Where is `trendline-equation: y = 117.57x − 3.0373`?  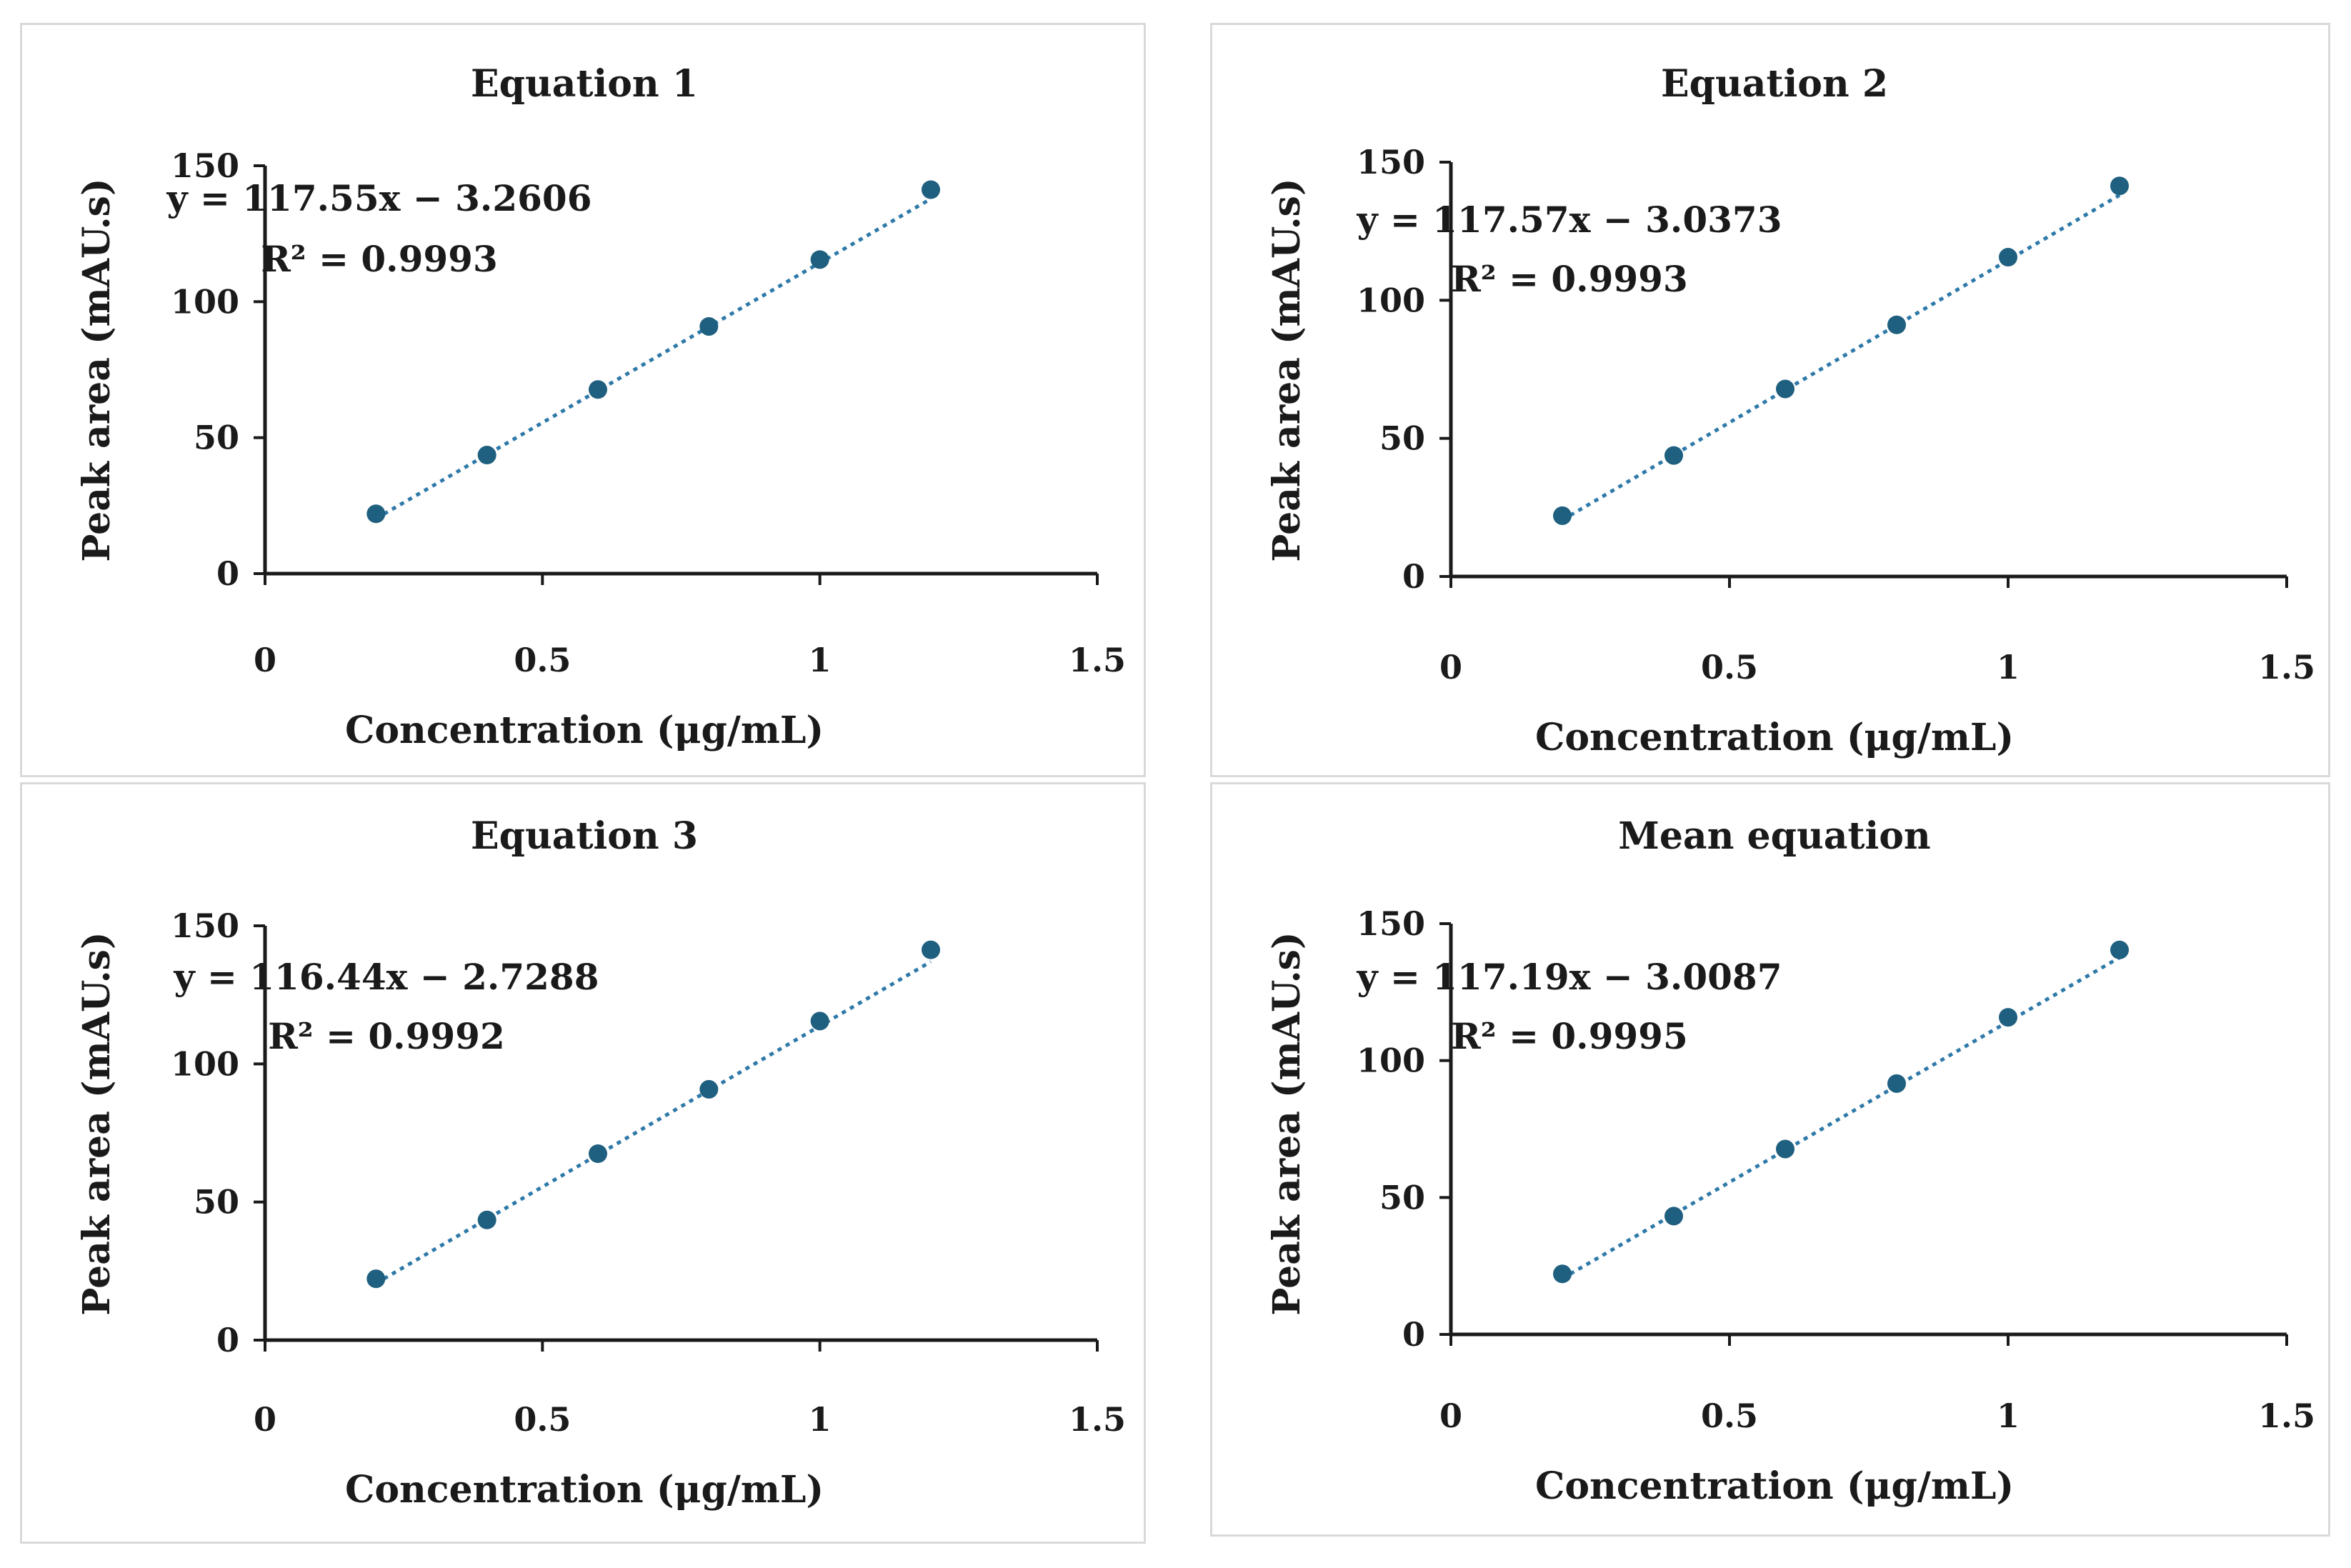
trendline-equation: y = 117.57x − 3.0373 is located at coordinates (1569, 220).